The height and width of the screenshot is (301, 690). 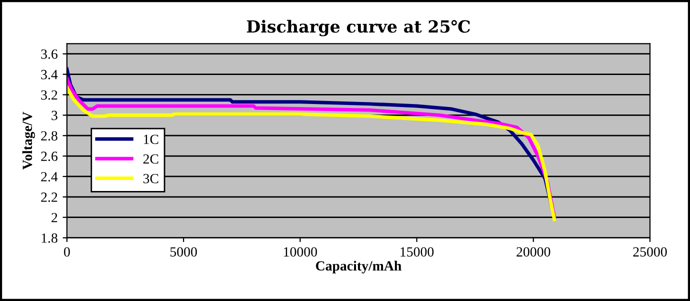 I want to click on legend-label: 2C, so click(x=150, y=159).